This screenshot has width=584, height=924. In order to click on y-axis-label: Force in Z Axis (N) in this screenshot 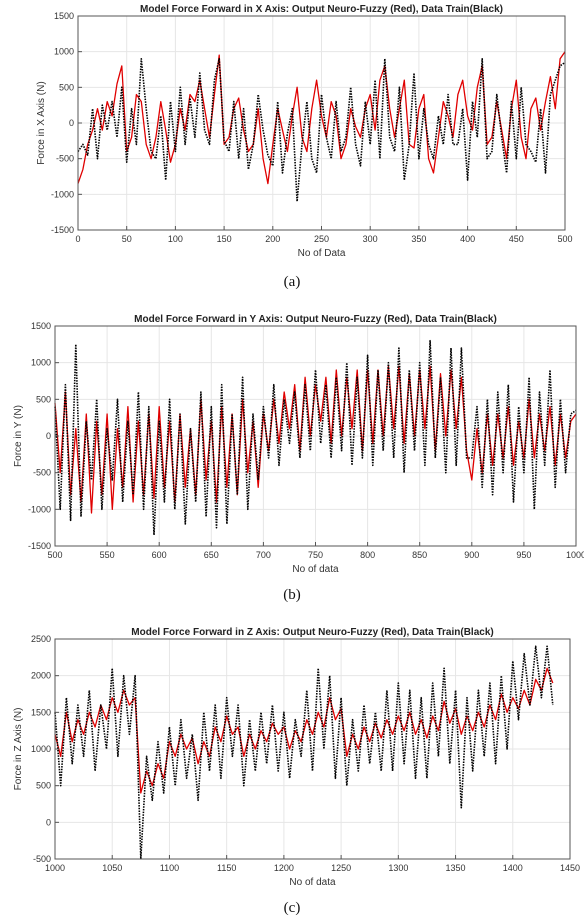, I will do `click(18, 749)`.